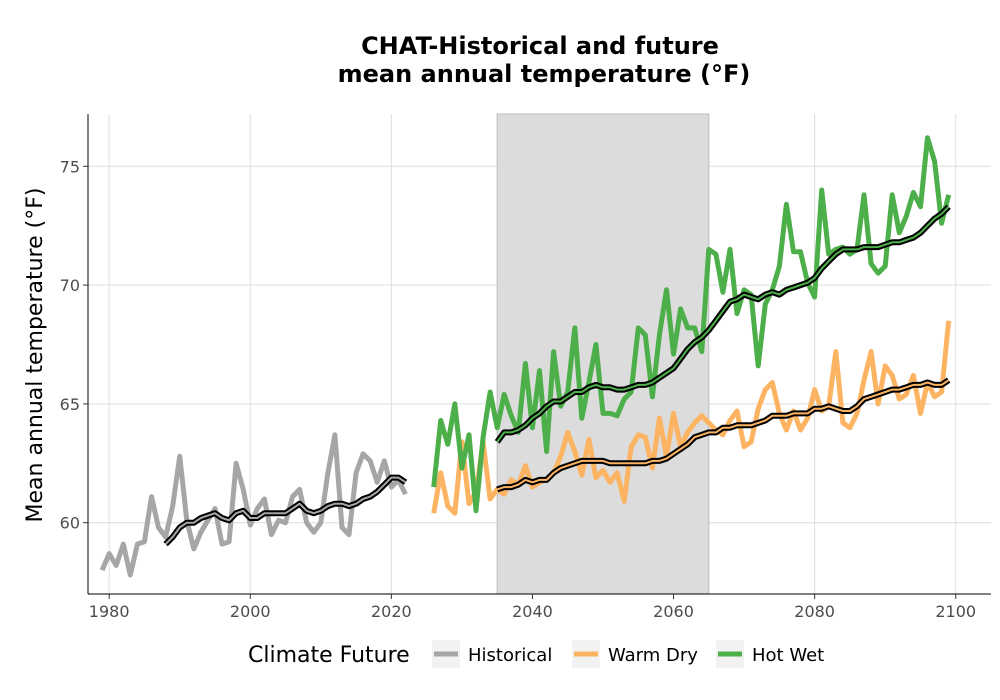  Describe the element at coordinates (70, 404) in the screenshot. I see `y-tick-label: 65` at that location.